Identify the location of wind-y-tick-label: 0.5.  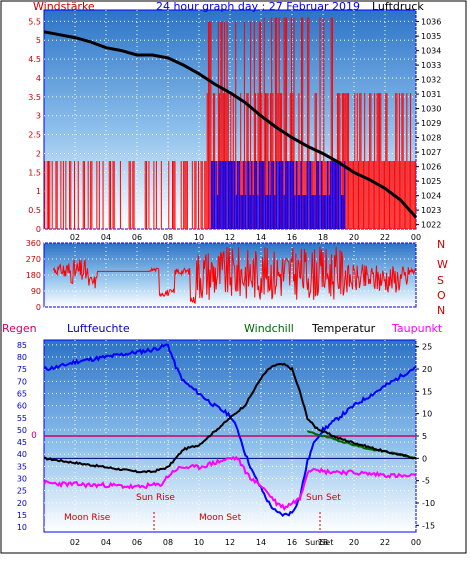
(34, 210).